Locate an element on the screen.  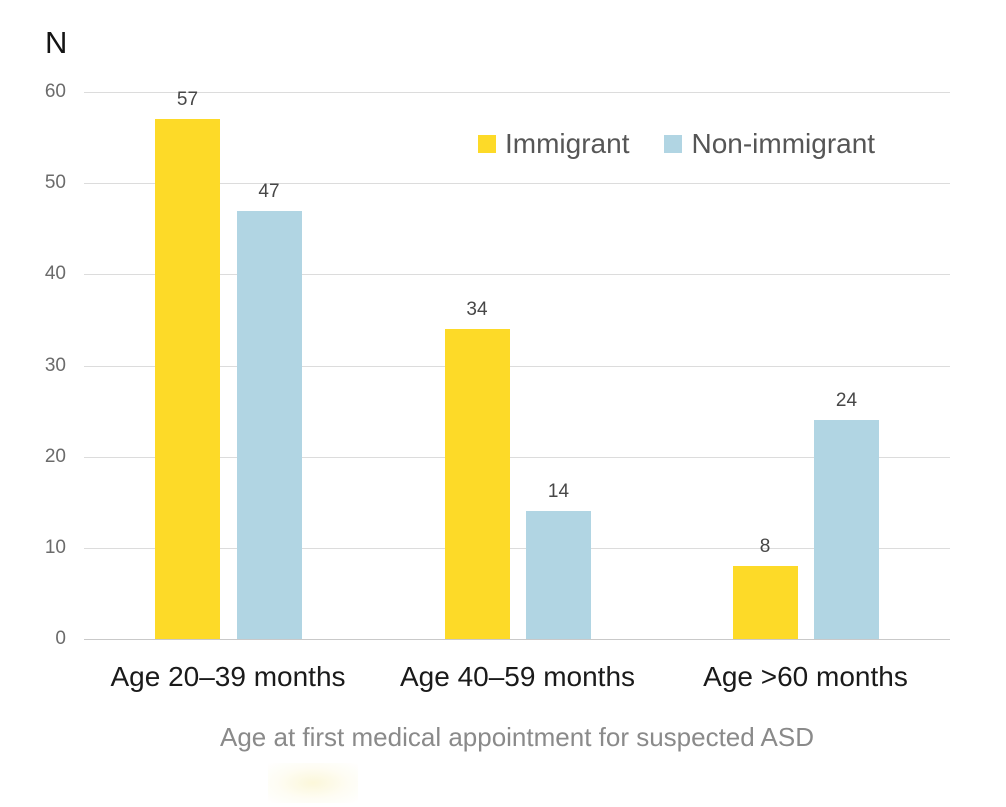
legend-item-immigrant: Immigrant is located at coordinates (554, 144).